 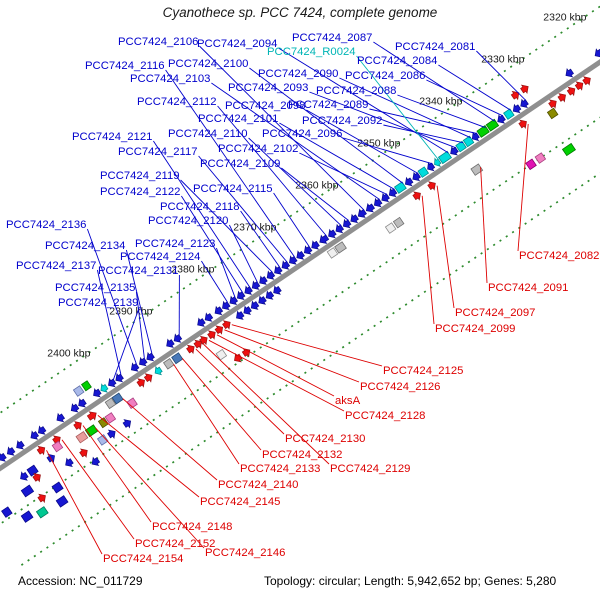 I want to click on gene-label: PCC7424_2140, so click(x=258, y=485).